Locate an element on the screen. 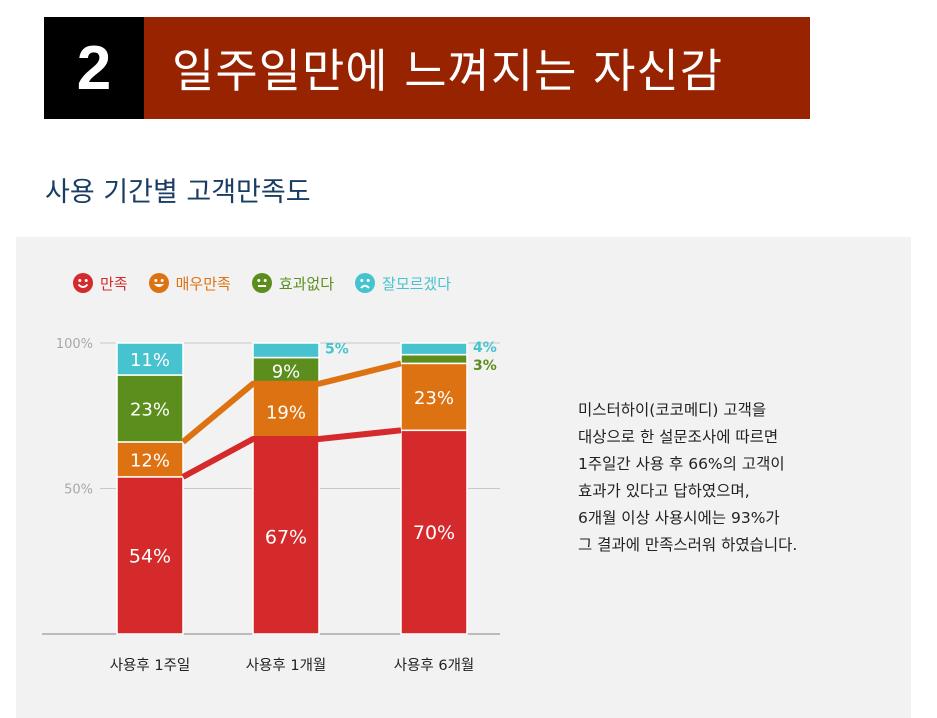 The width and height of the screenshot is (937, 718). description-line: 그 결과에 만족스러워 하였습니다. is located at coordinates (688, 545).